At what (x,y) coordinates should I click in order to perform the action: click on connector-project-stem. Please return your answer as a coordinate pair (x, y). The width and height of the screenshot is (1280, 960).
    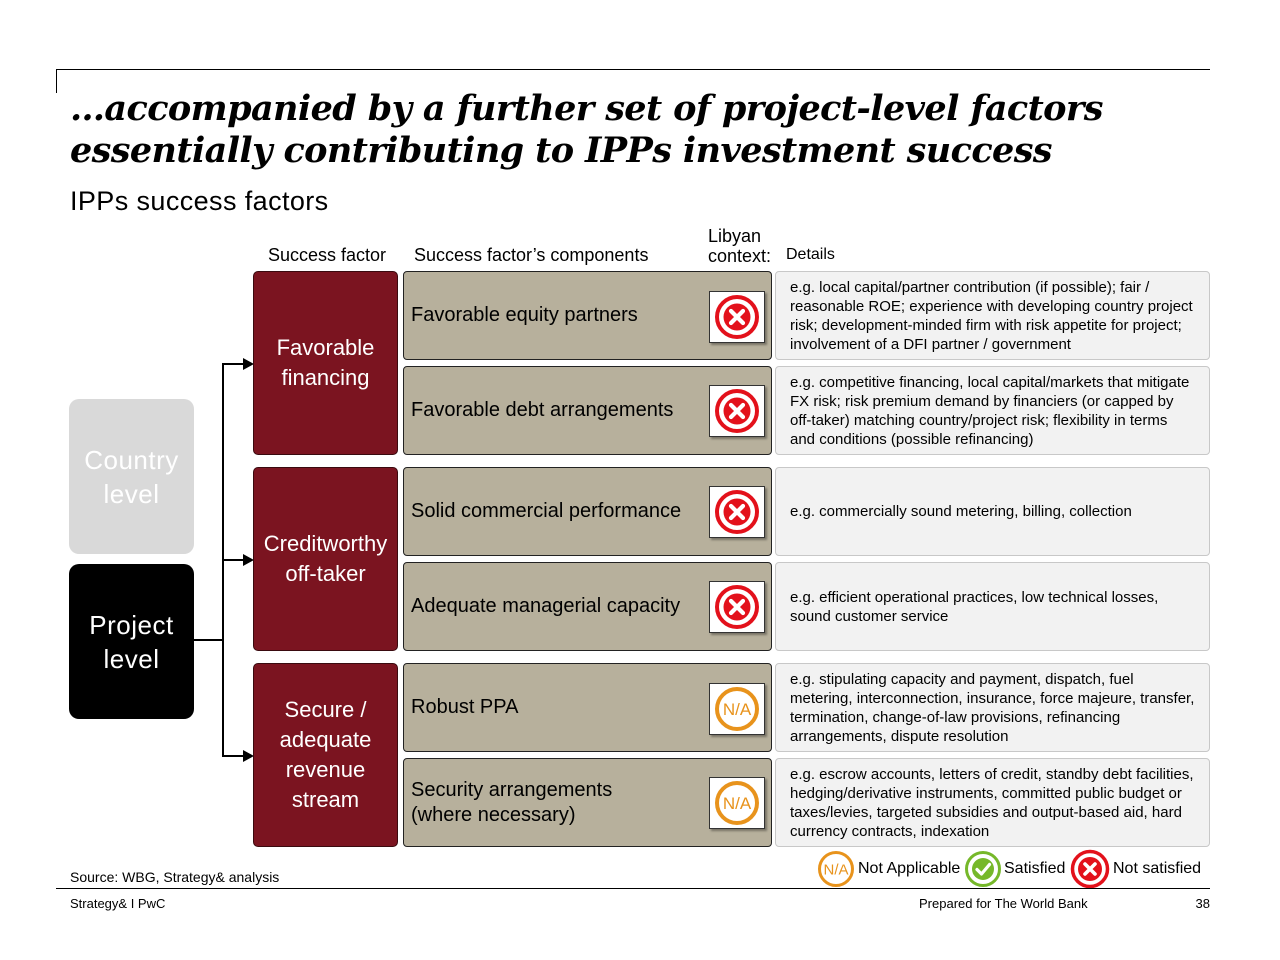
    Looking at the image, I should click on (209, 640).